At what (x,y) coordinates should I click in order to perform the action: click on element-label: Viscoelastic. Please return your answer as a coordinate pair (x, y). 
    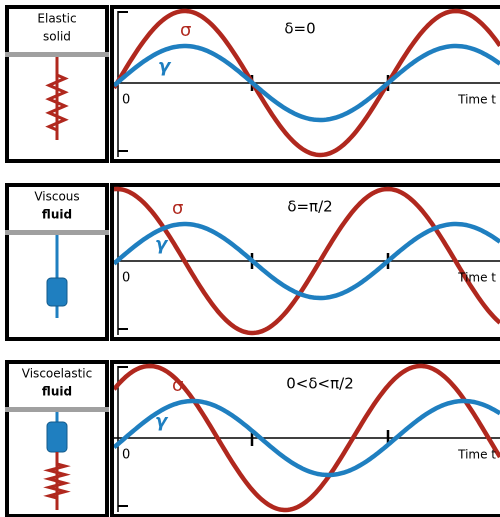
    Looking at the image, I should click on (57, 374).